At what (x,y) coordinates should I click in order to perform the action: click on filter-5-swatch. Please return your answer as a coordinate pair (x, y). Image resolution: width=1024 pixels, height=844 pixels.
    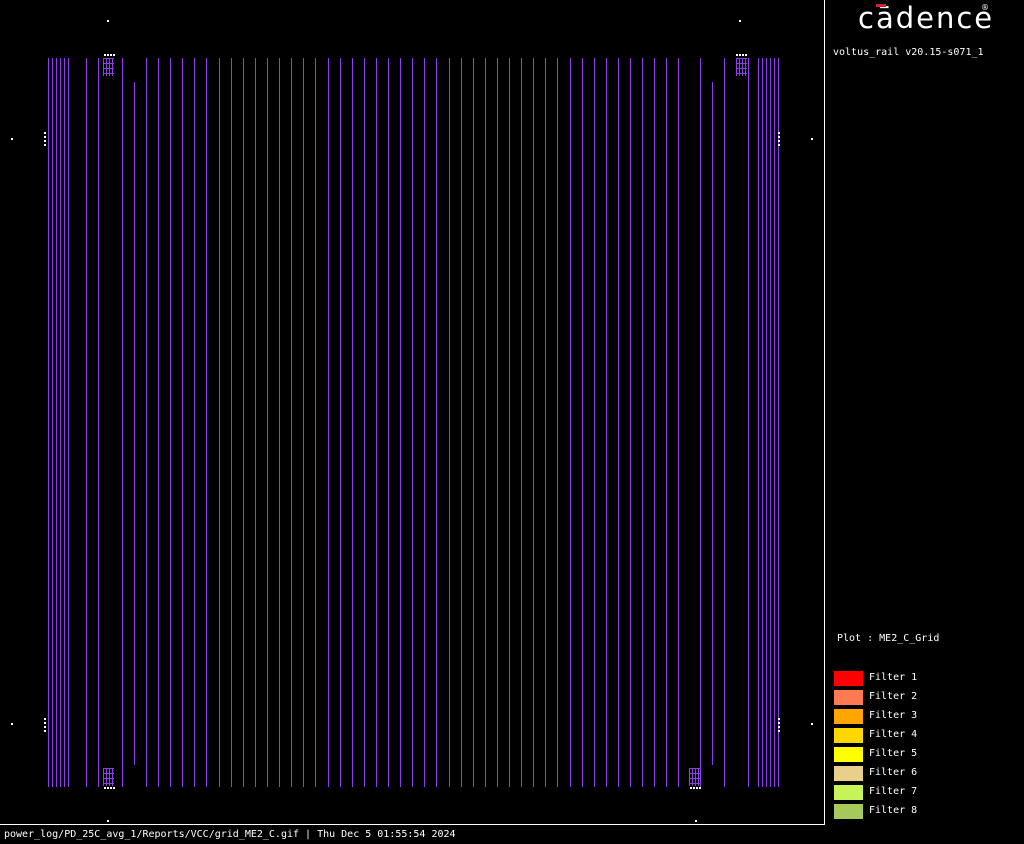
    Looking at the image, I should click on (848, 754).